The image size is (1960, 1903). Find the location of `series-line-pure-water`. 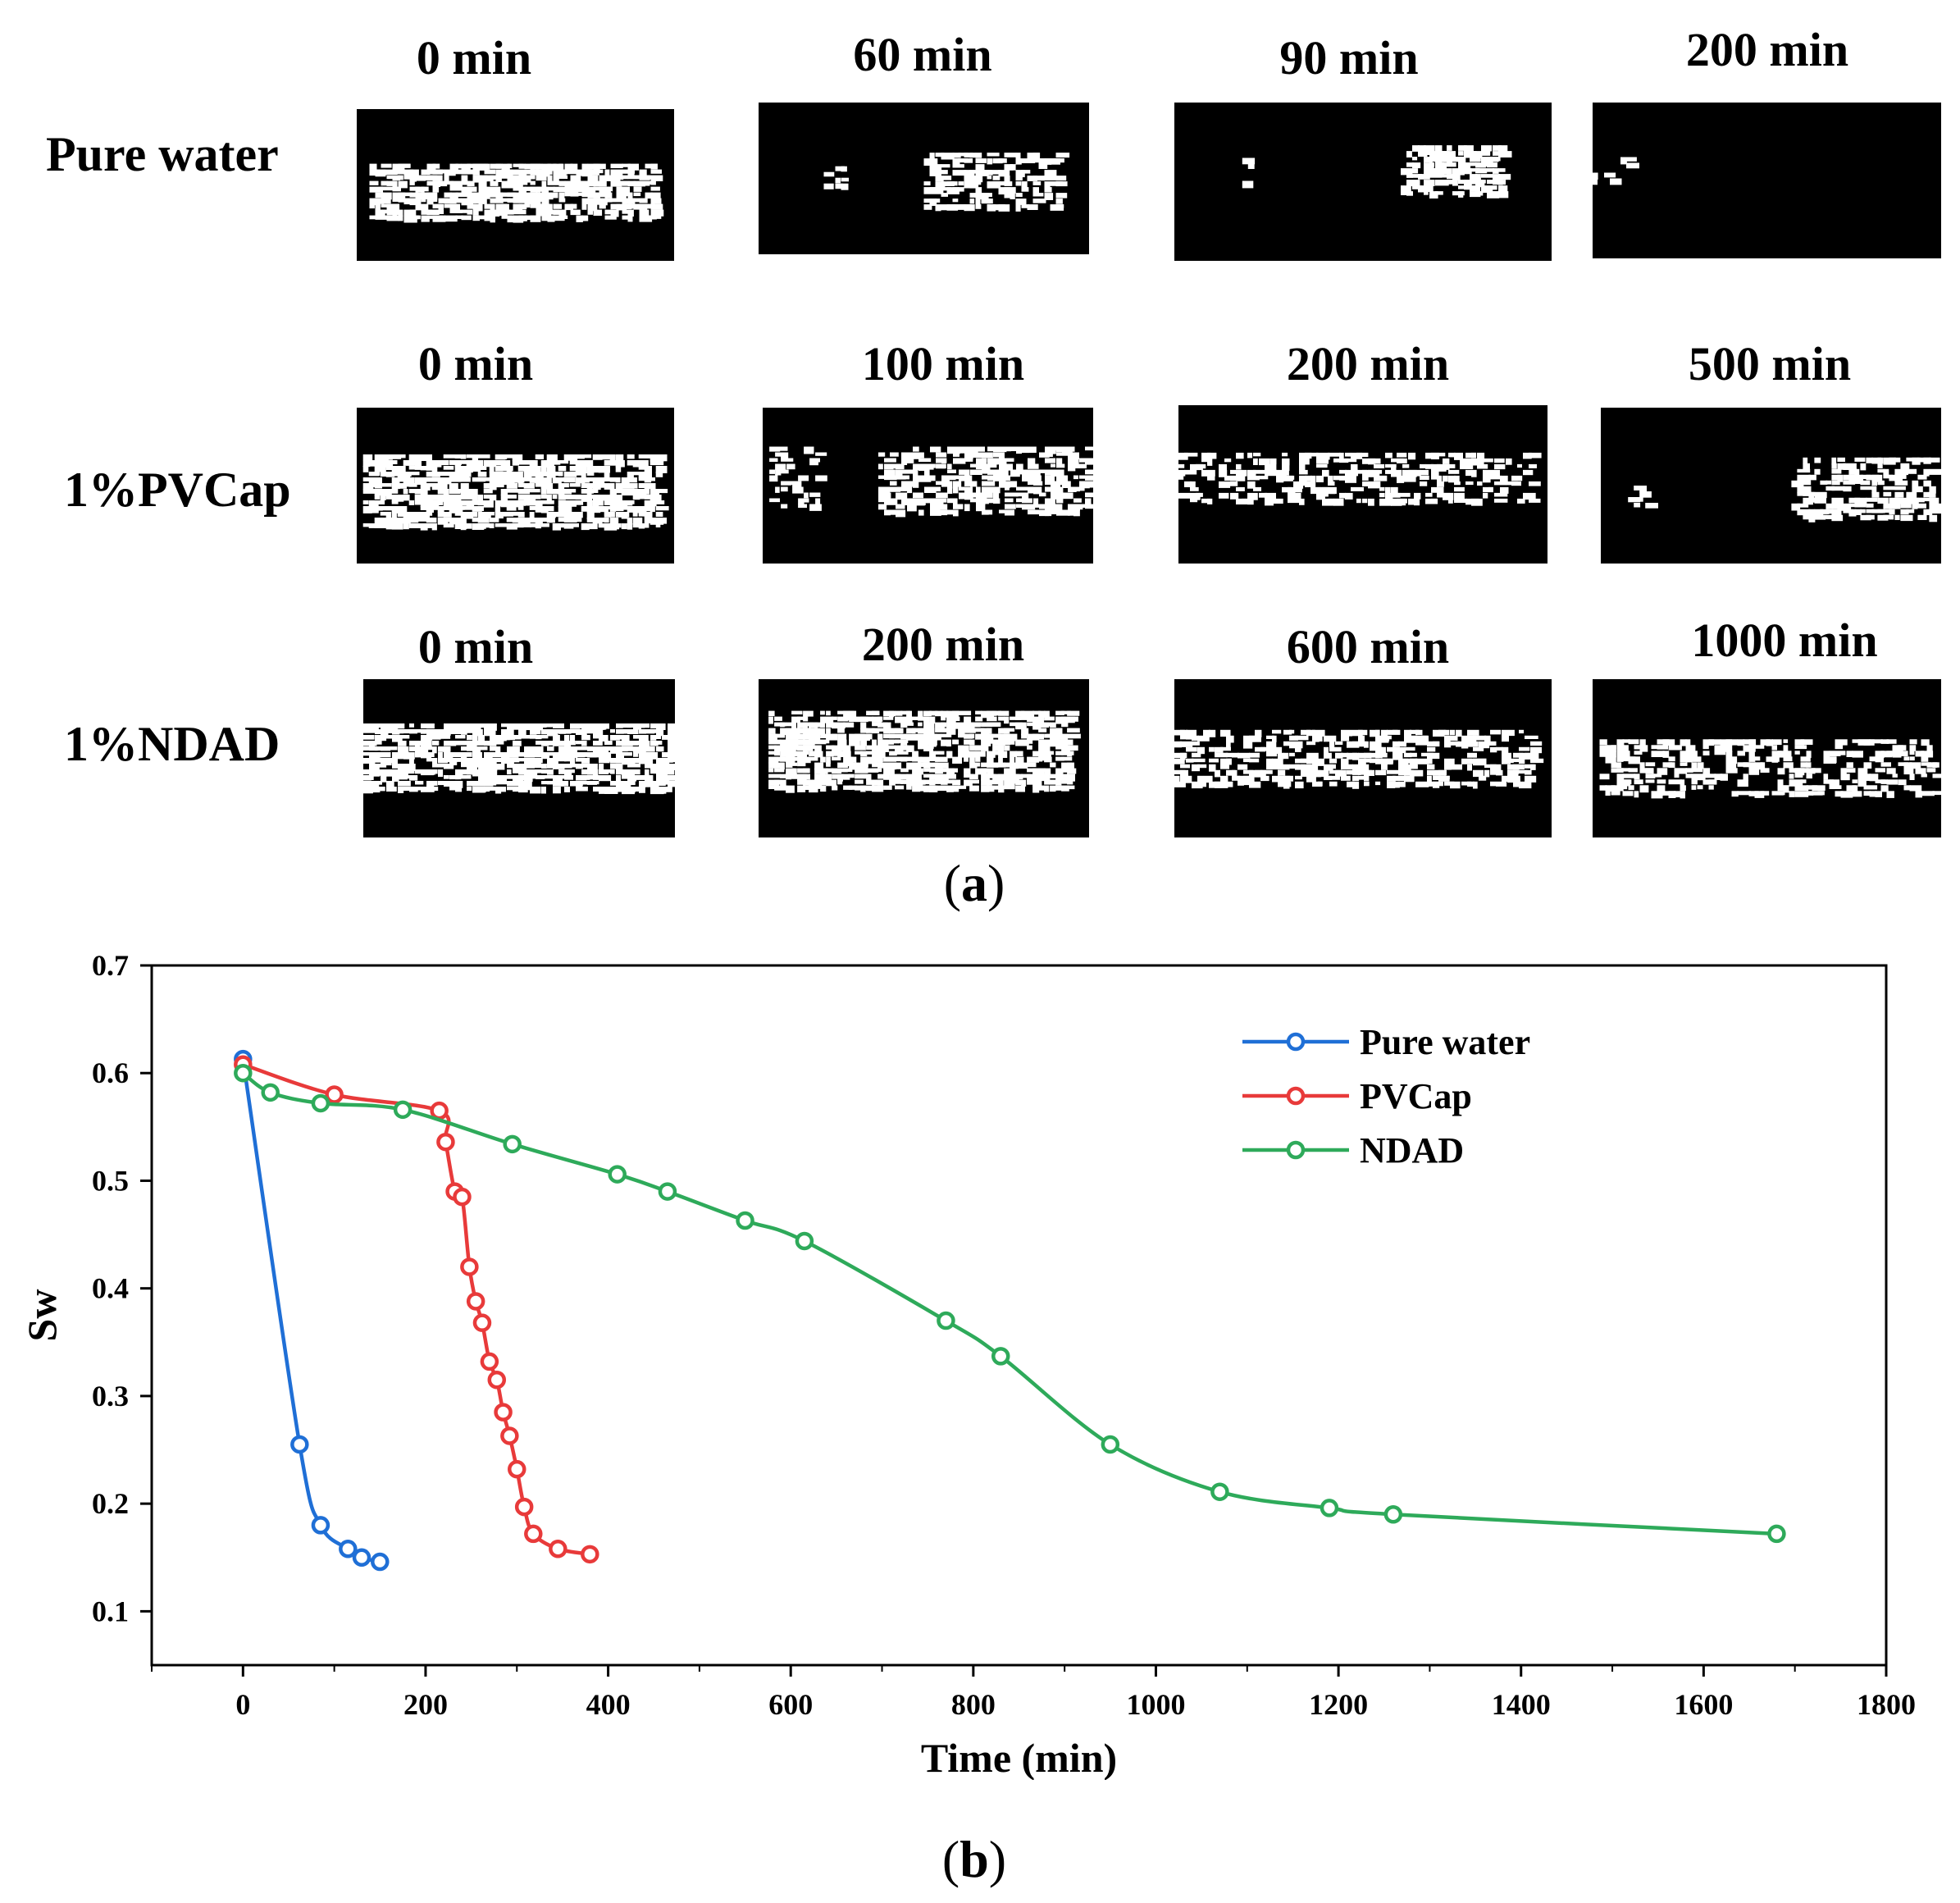

series-line-pure-water is located at coordinates (311, 1311).